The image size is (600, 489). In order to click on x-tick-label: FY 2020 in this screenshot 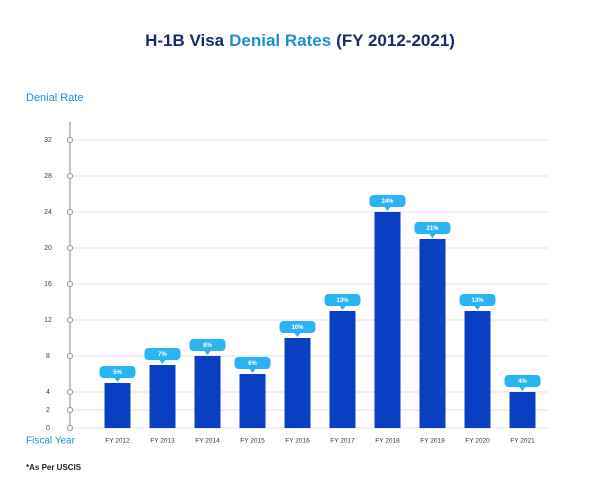, I will do `click(477, 441)`.